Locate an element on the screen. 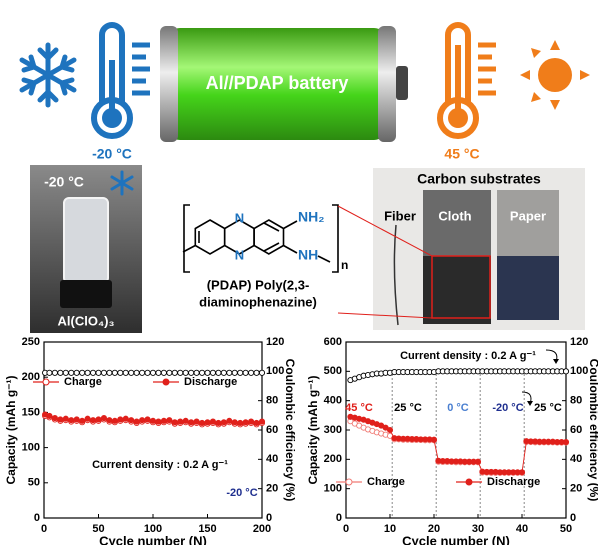 Image resolution: width=598 pixels, height=545 pixels. y-tick-label: 400 is located at coordinates (333, 401).